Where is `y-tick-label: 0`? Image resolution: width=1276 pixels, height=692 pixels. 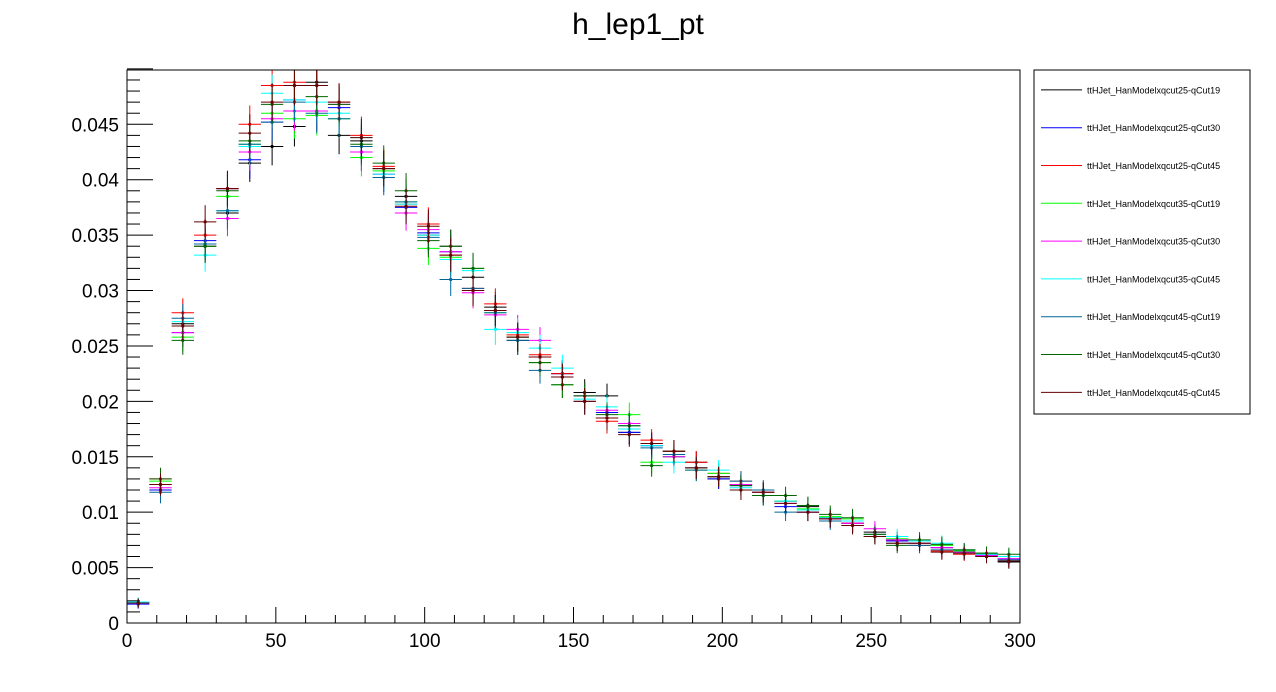
y-tick-label: 0 is located at coordinates (113, 624).